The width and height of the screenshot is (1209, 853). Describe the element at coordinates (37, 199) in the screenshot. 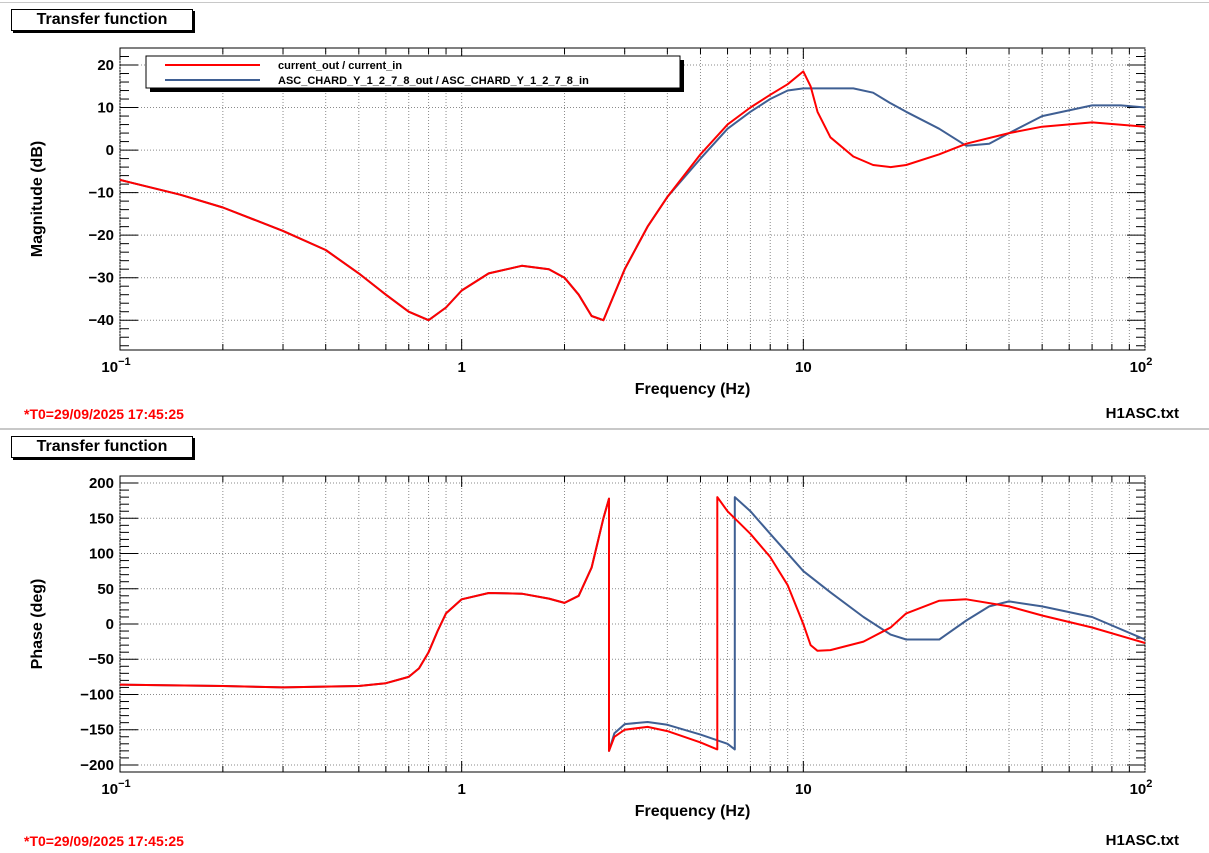

I see `y-axis-label: Magnitude (dB)` at that location.